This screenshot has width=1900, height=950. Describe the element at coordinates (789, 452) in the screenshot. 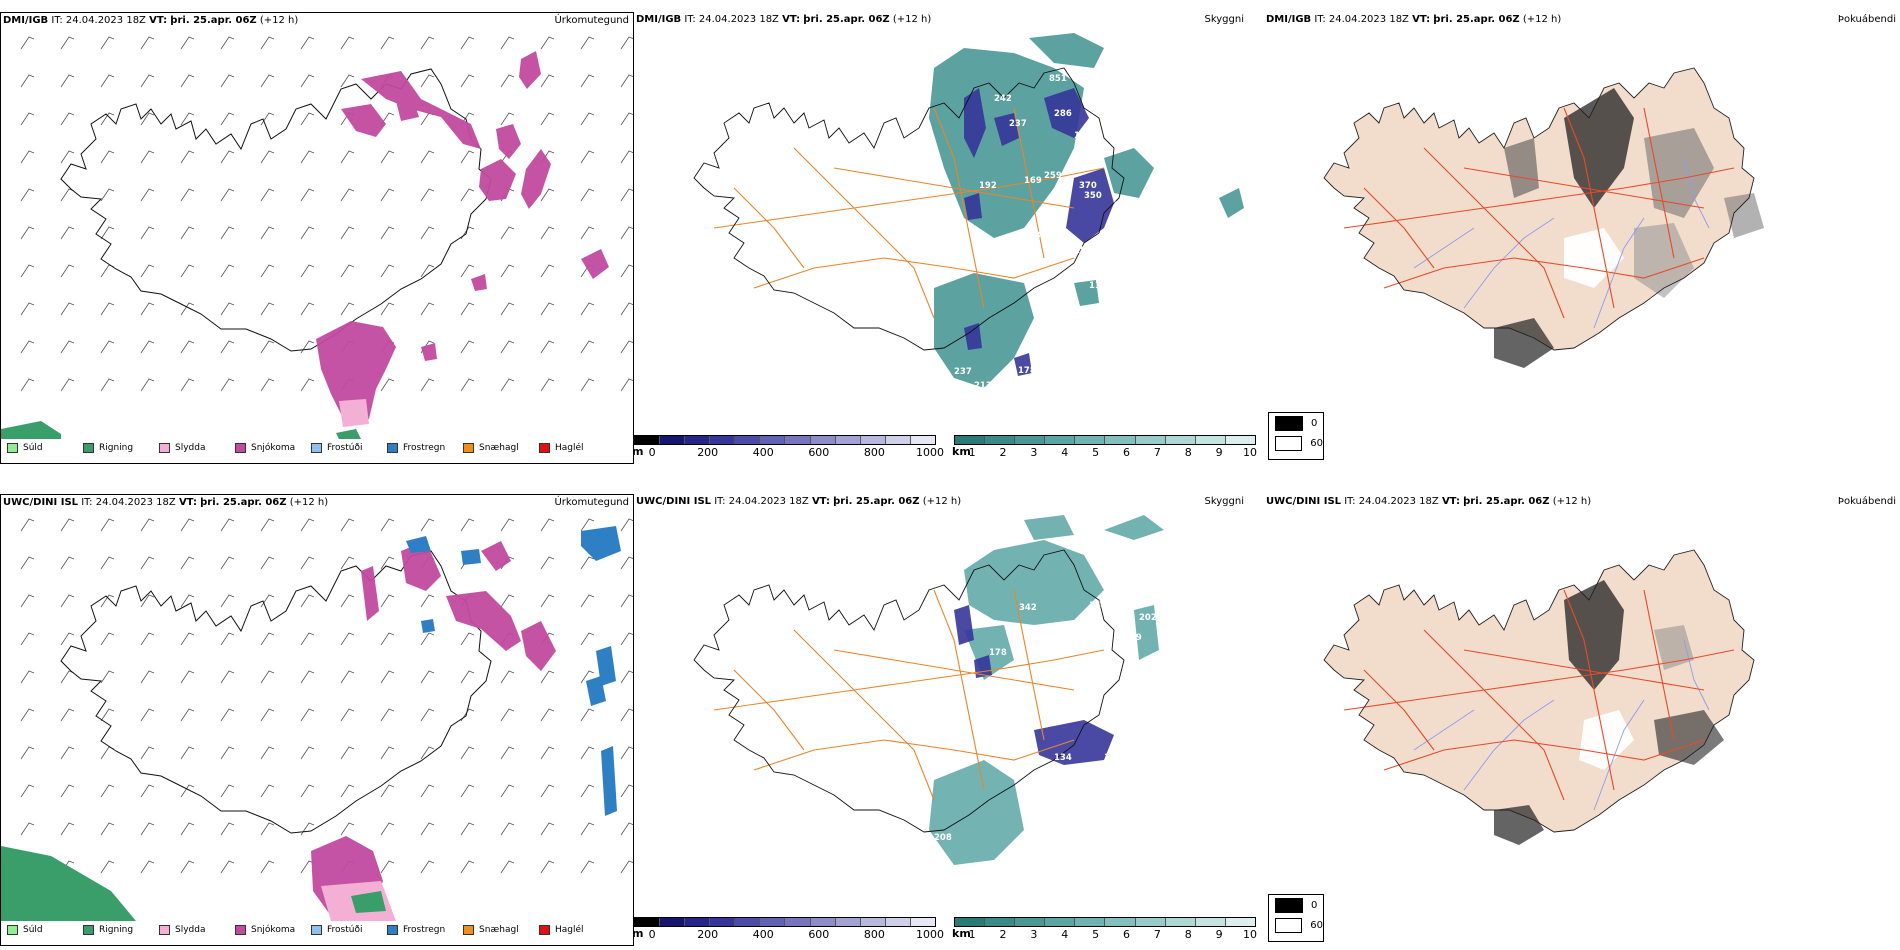

I see `colorbar-ticks: 0 200 400 600 800 1000` at that location.